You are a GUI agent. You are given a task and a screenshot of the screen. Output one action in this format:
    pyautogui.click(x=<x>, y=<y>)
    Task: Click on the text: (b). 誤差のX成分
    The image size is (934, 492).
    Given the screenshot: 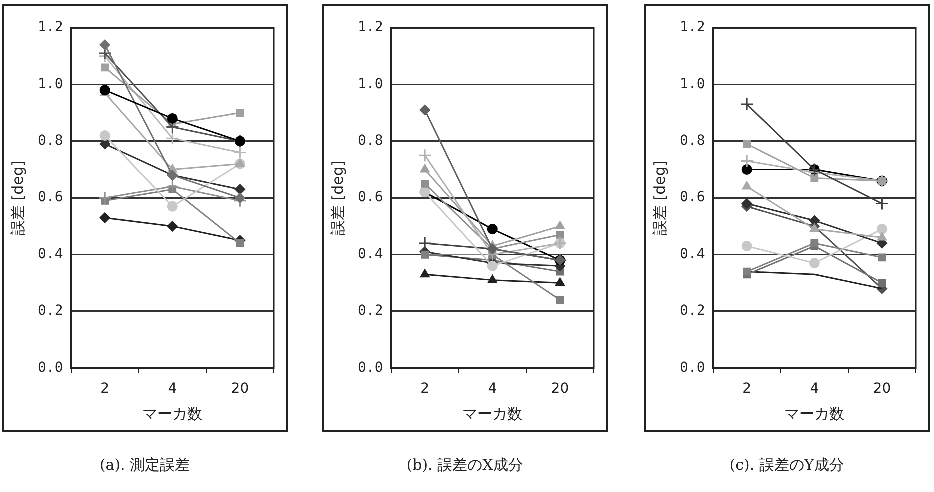 What is the action you would take?
    pyautogui.click(x=465, y=465)
    